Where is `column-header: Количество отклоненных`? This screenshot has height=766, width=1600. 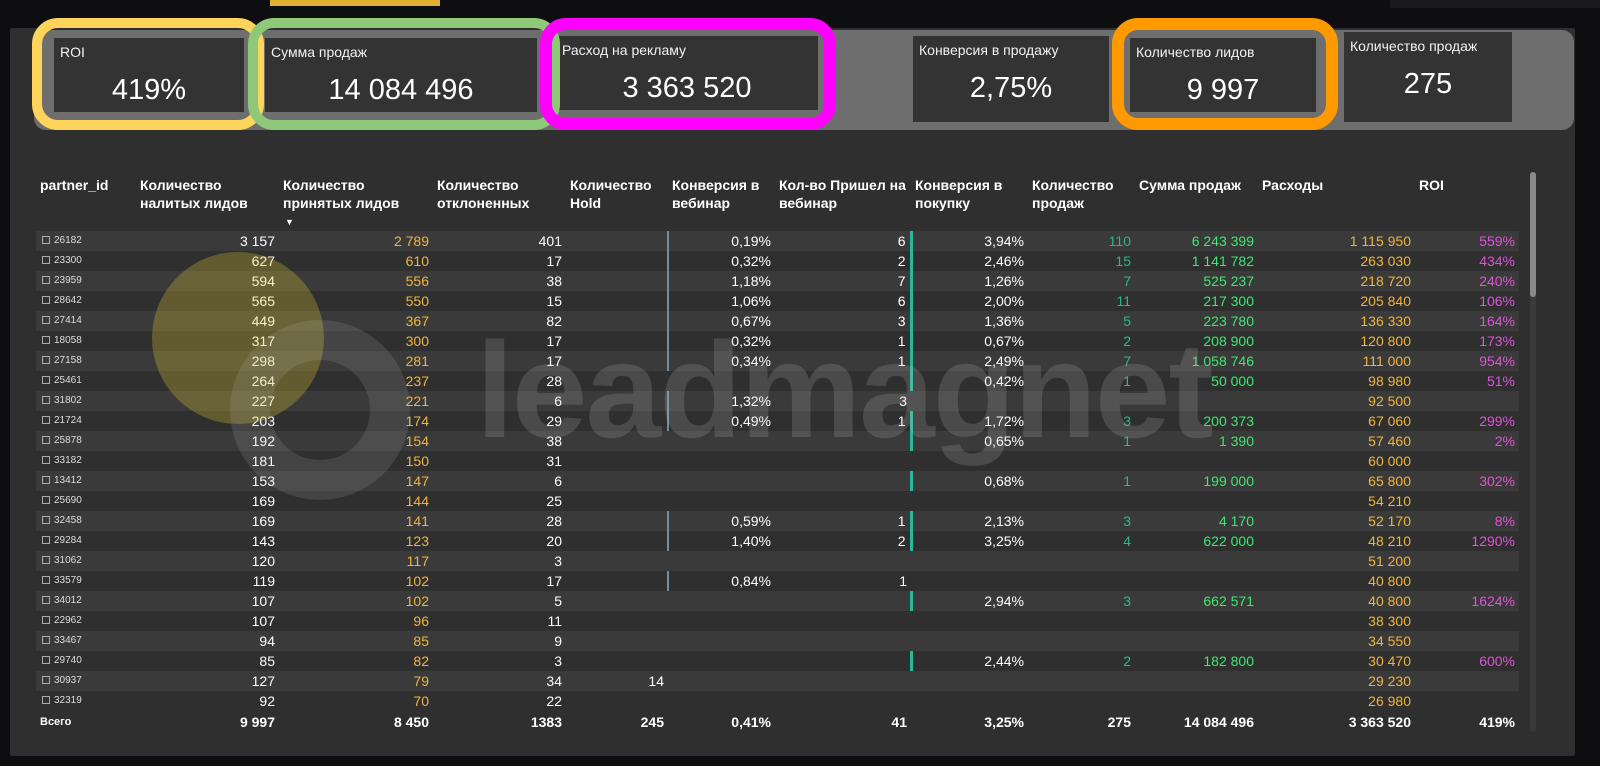 column-header: Количество отклоненных is located at coordinates (499, 200).